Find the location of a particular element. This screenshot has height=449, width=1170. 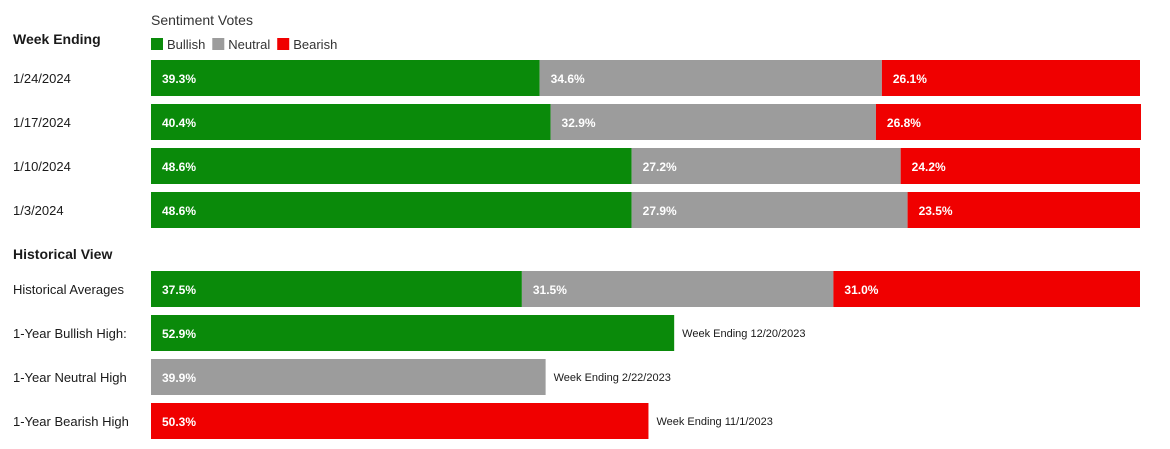

bar-label-bearish: 26.8% is located at coordinates (904, 123).